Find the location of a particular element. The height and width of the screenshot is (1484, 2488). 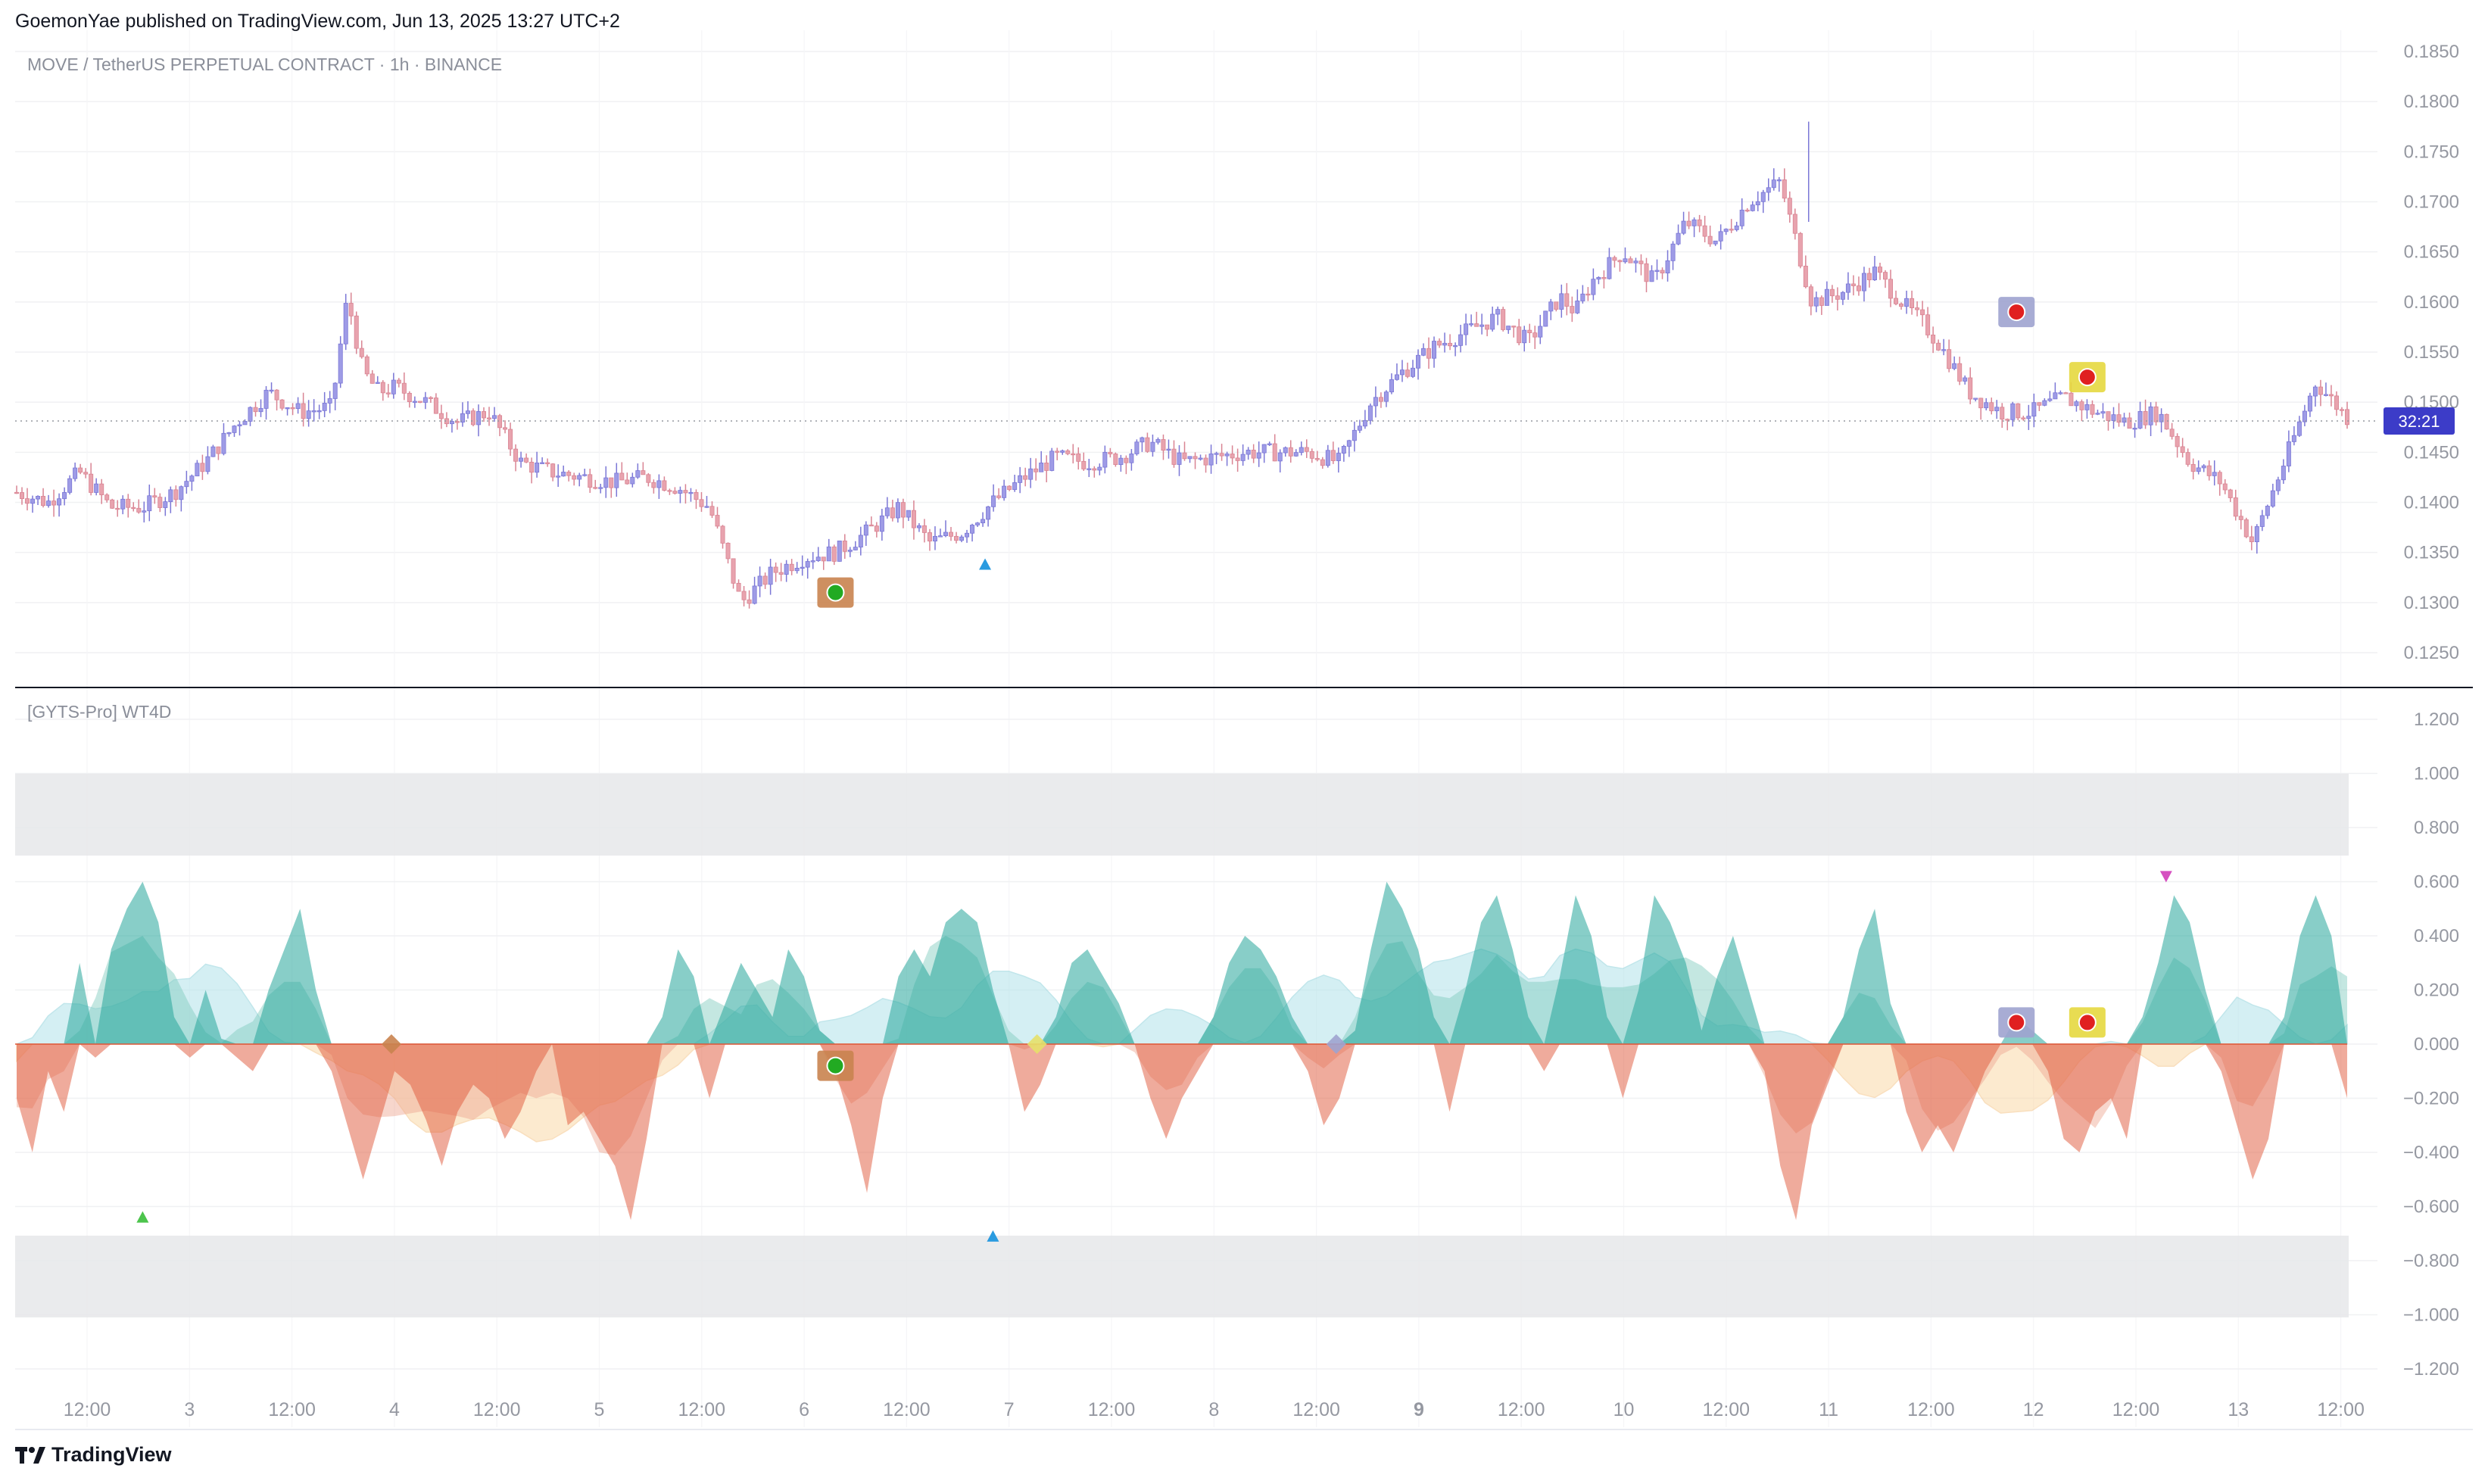

price-tick-label: 0.1300 is located at coordinates (2431, 603).